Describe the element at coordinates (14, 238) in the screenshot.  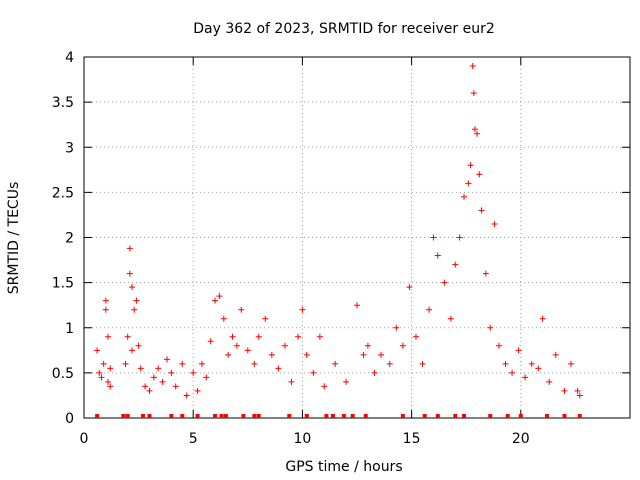
I see `y-axis-label: SRMTID / TECUs` at that location.